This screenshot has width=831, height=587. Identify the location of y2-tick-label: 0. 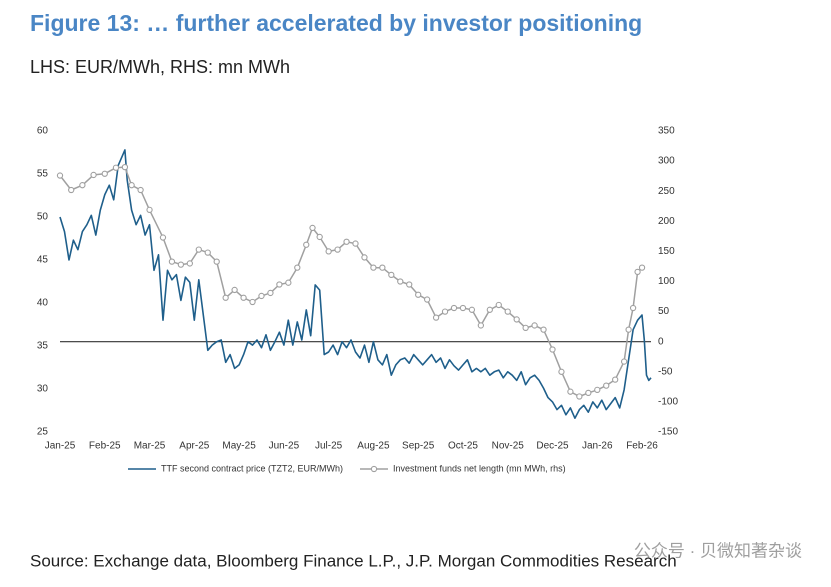
(661, 341).